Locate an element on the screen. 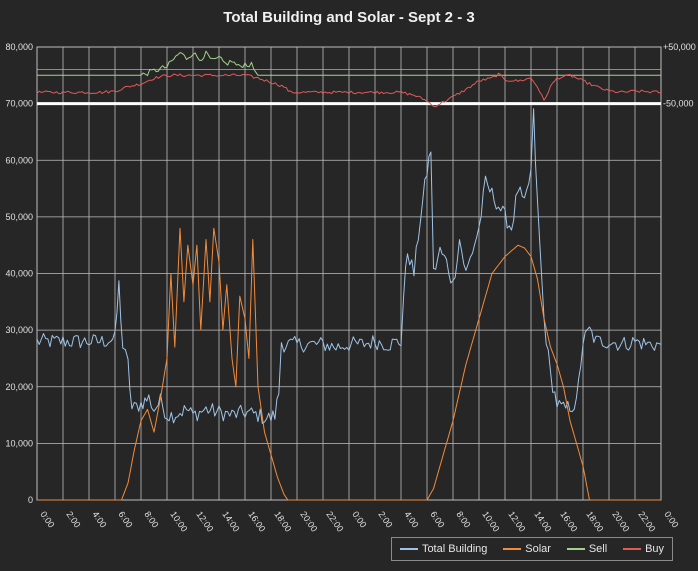 The height and width of the screenshot is (571, 698). series-line-buy is located at coordinates (349, 90).